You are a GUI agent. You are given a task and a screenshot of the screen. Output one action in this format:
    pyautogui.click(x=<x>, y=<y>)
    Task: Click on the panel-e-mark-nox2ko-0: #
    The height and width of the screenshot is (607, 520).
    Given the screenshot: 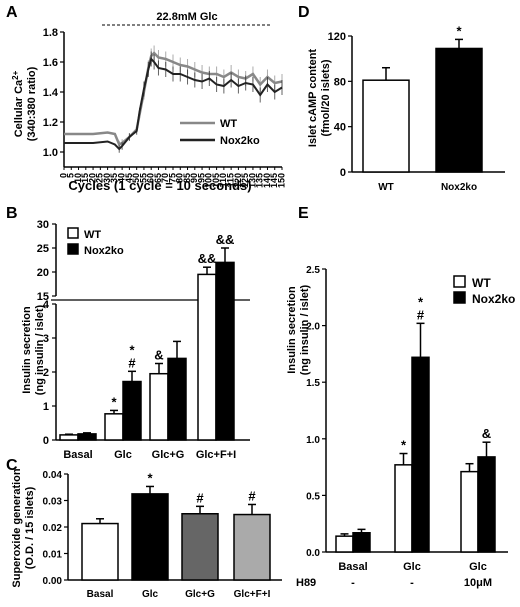 What is the action you would take?
    pyautogui.click(x=421, y=314)
    